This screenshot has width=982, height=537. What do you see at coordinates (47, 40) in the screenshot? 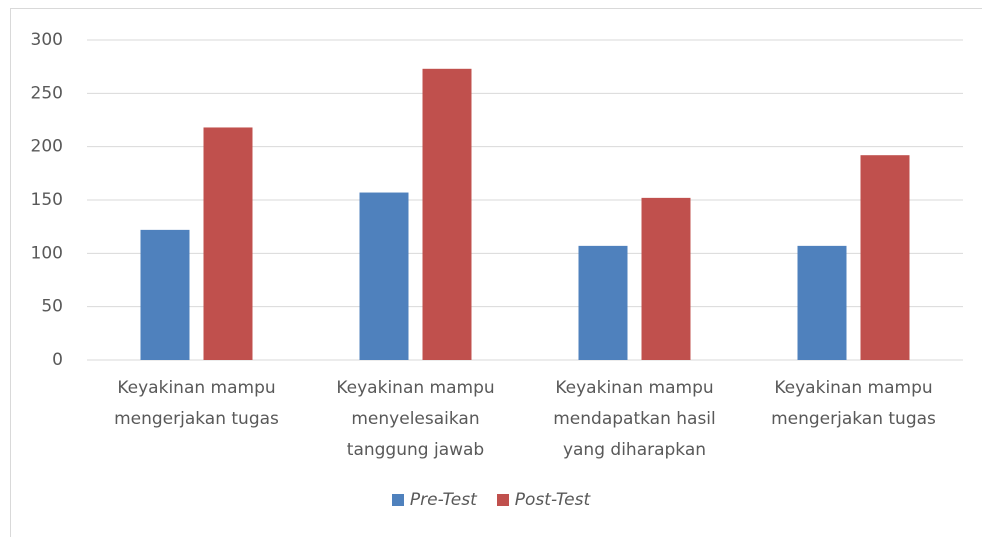
I see `y-tick-label: 300` at bounding box center [47, 40].